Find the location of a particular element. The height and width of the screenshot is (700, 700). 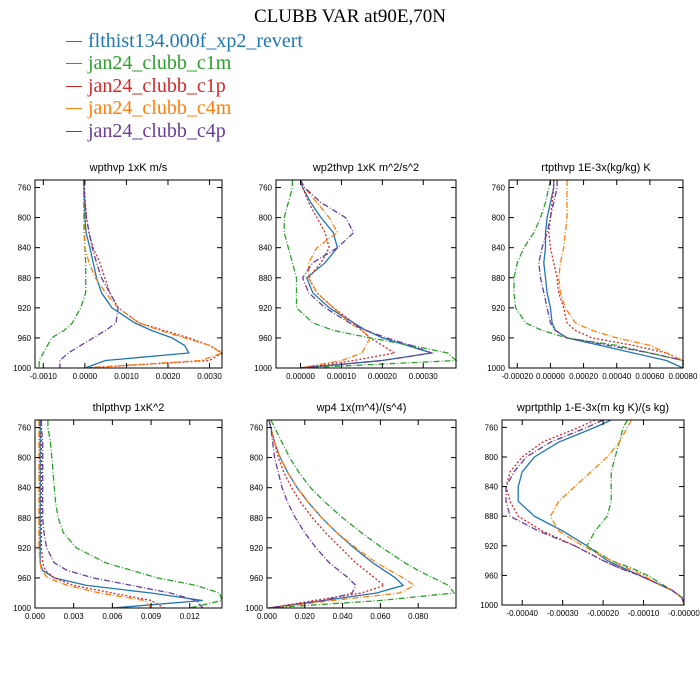

x-tick-label: 0.009 is located at coordinates (151, 616).